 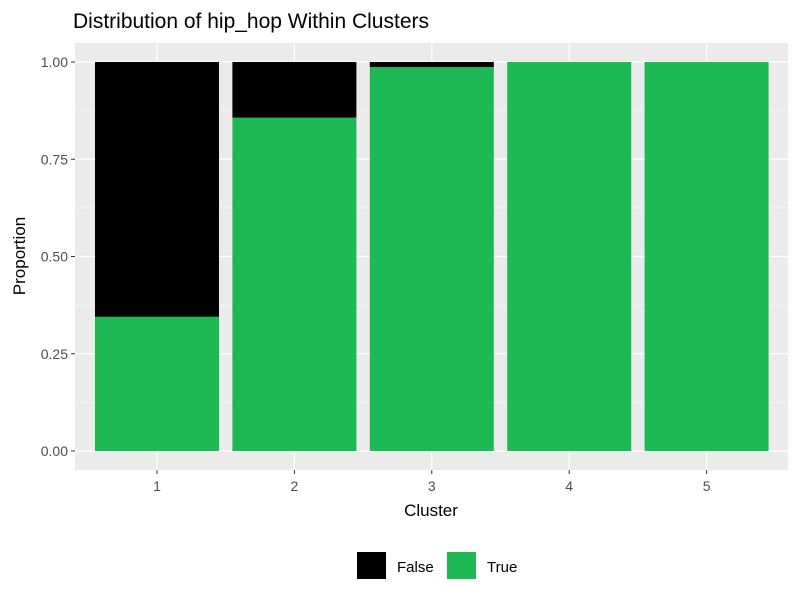 What do you see at coordinates (569, 486) in the screenshot?
I see `x-tick-label: 4` at bounding box center [569, 486].